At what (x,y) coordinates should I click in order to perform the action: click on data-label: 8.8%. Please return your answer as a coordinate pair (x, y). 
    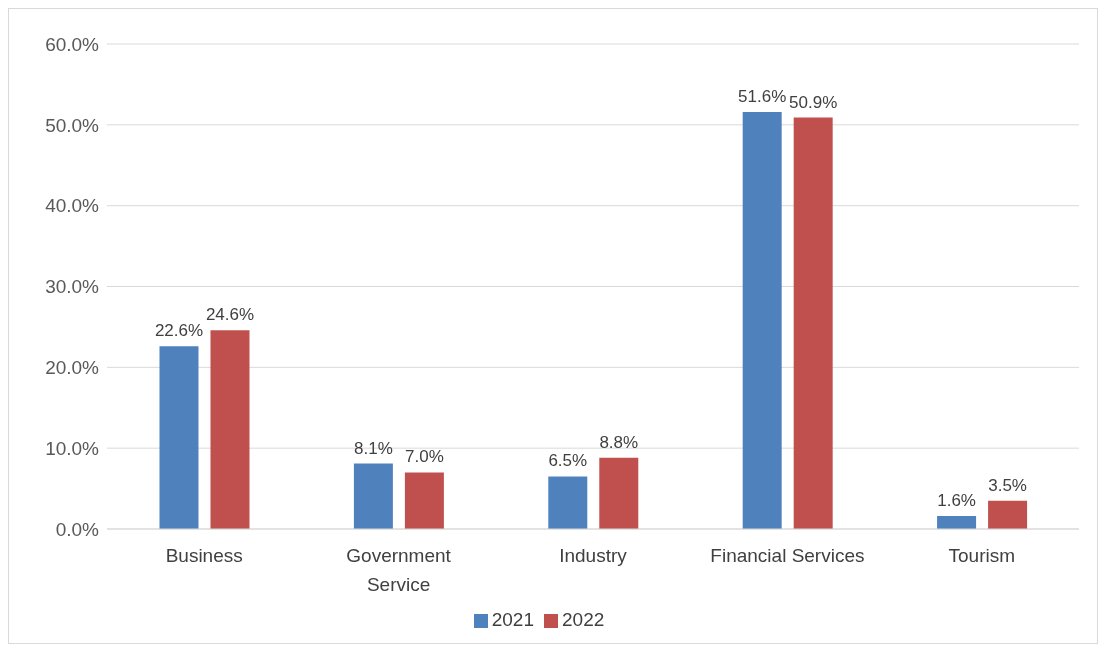
    Looking at the image, I should click on (619, 442).